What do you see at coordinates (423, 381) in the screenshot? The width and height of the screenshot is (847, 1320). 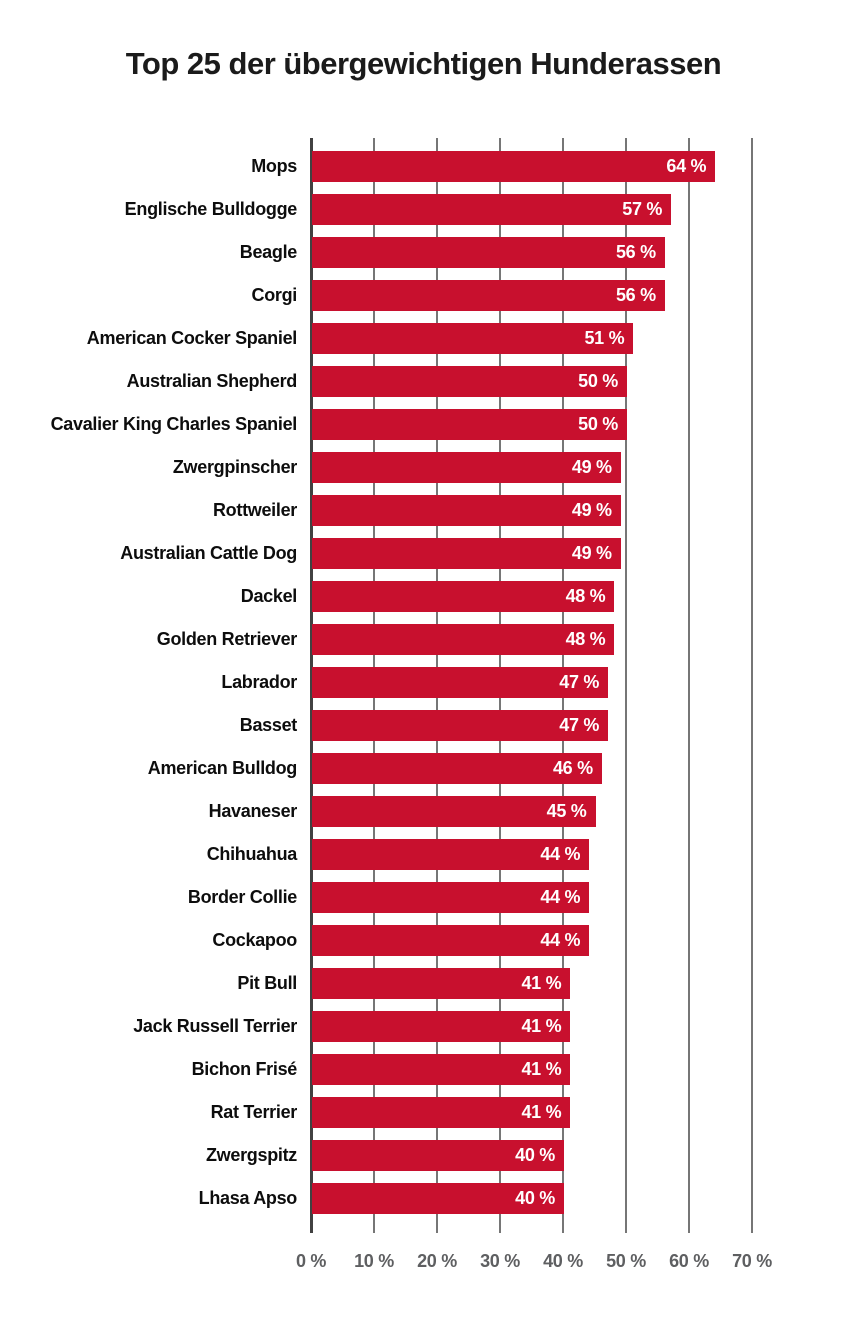 I see `bar-row: Australian Shepherd 50 %` at bounding box center [423, 381].